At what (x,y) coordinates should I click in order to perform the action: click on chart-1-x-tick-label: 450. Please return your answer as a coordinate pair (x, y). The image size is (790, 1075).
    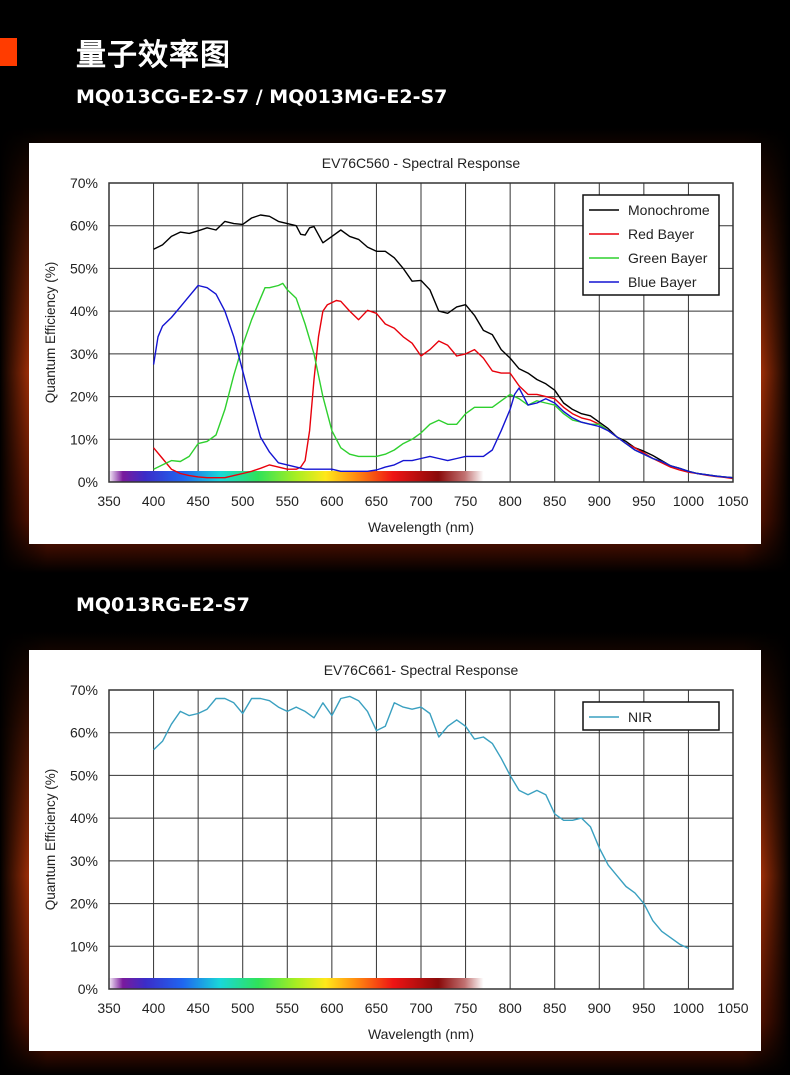
    Looking at the image, I should click on (198, 501).